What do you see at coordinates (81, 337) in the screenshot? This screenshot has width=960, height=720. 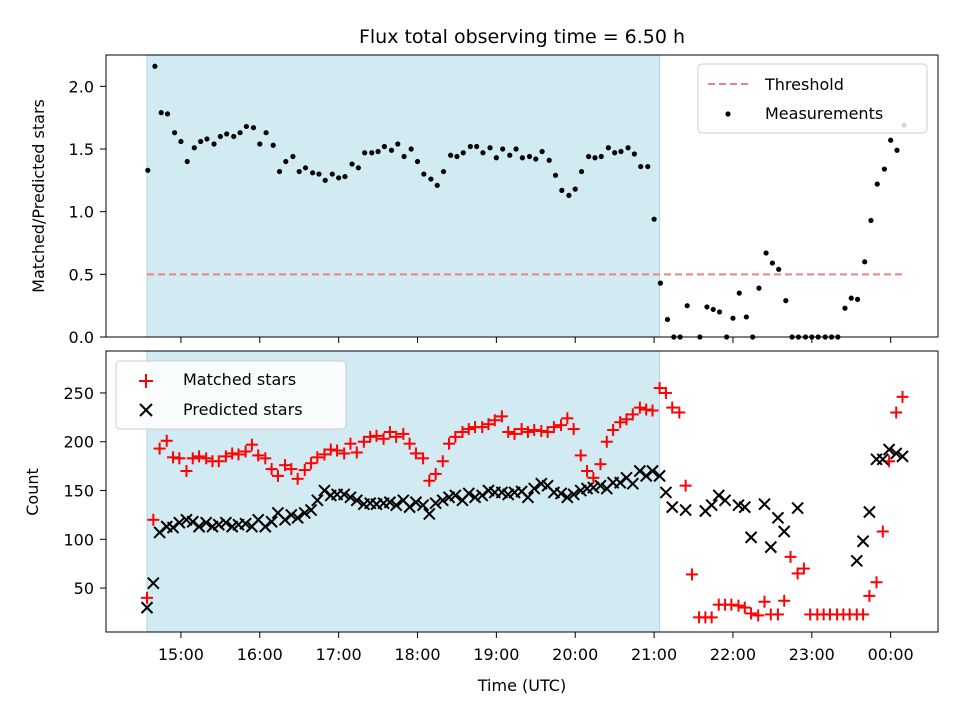 I see `y-tick-label: 0.0` at bounding box center [81, 337].